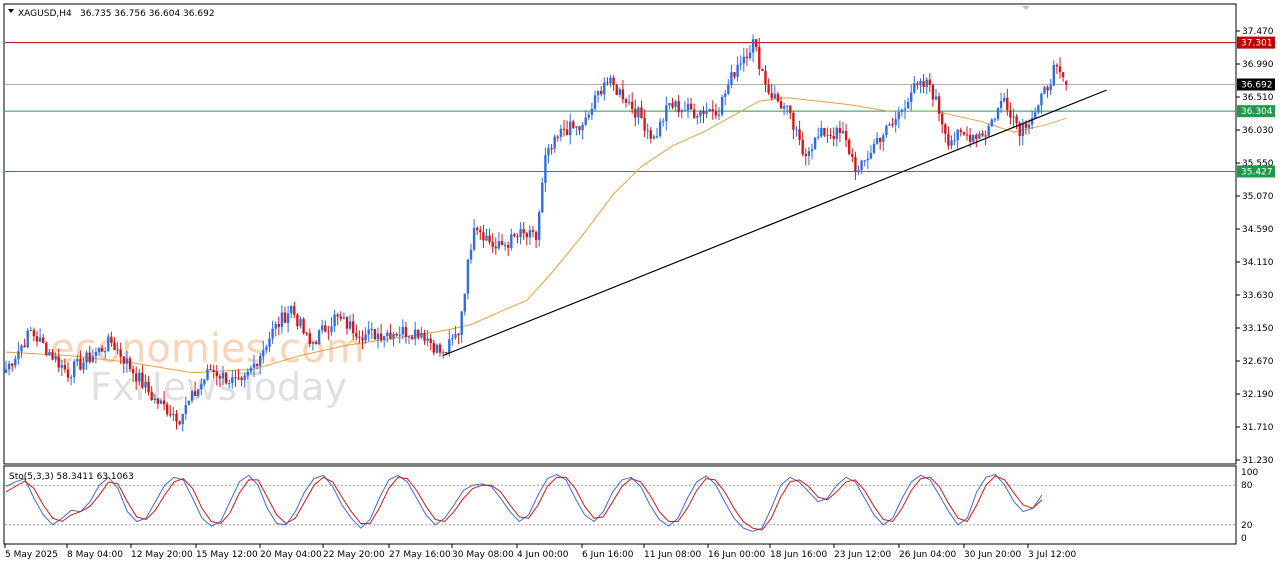  I want to click on price-tick-label: 31.710, so click(1258, 428).